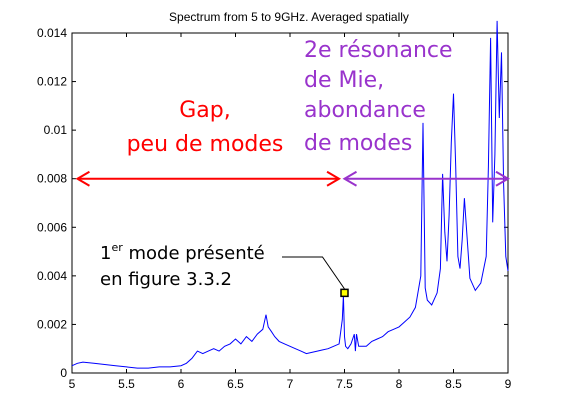 Image resolution: width=561 pixels, height=420 pixels. Describe the element at coordinates (52, 227) in the screenshot. I see `y-tick-label: 0.006` at that location.